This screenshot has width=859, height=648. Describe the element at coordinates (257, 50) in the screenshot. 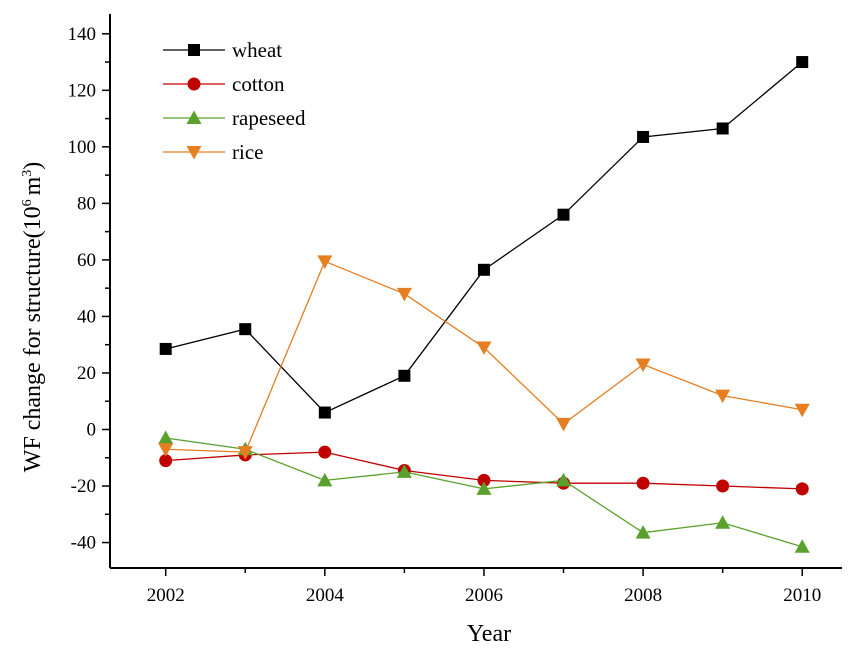

I see `legend-label: wheat` at that location.